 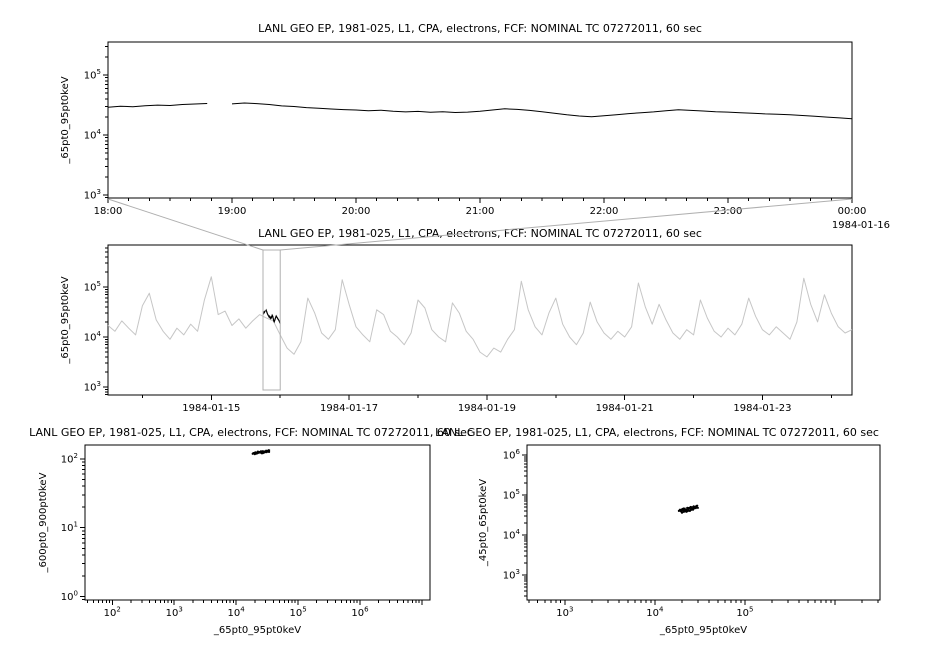 What do you see at coordinates (483, 523) in the screenshot?
I see `y-axis-label: _45pt0_65pt0keV` at bounding box center [483, 523].